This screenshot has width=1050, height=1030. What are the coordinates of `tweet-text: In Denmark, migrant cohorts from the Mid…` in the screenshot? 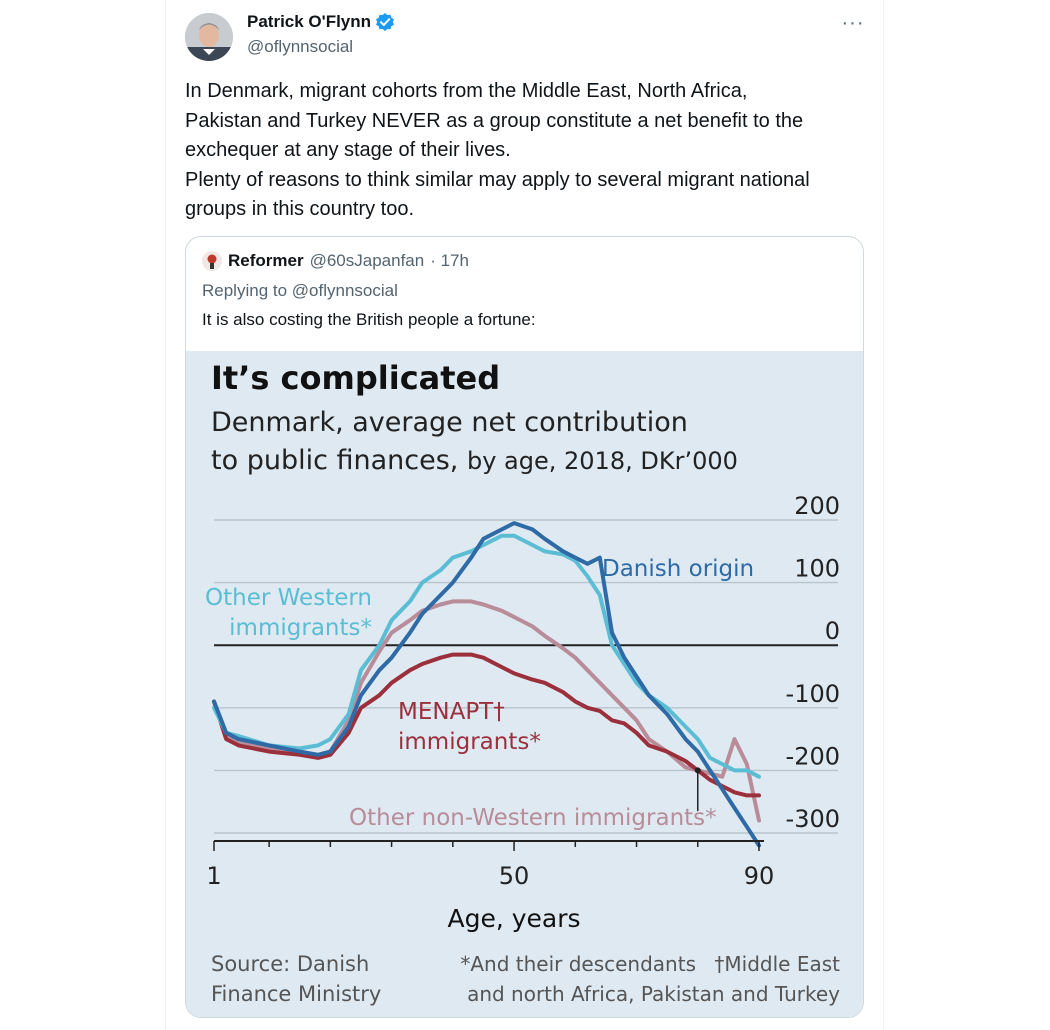 It's located at (525, 151).